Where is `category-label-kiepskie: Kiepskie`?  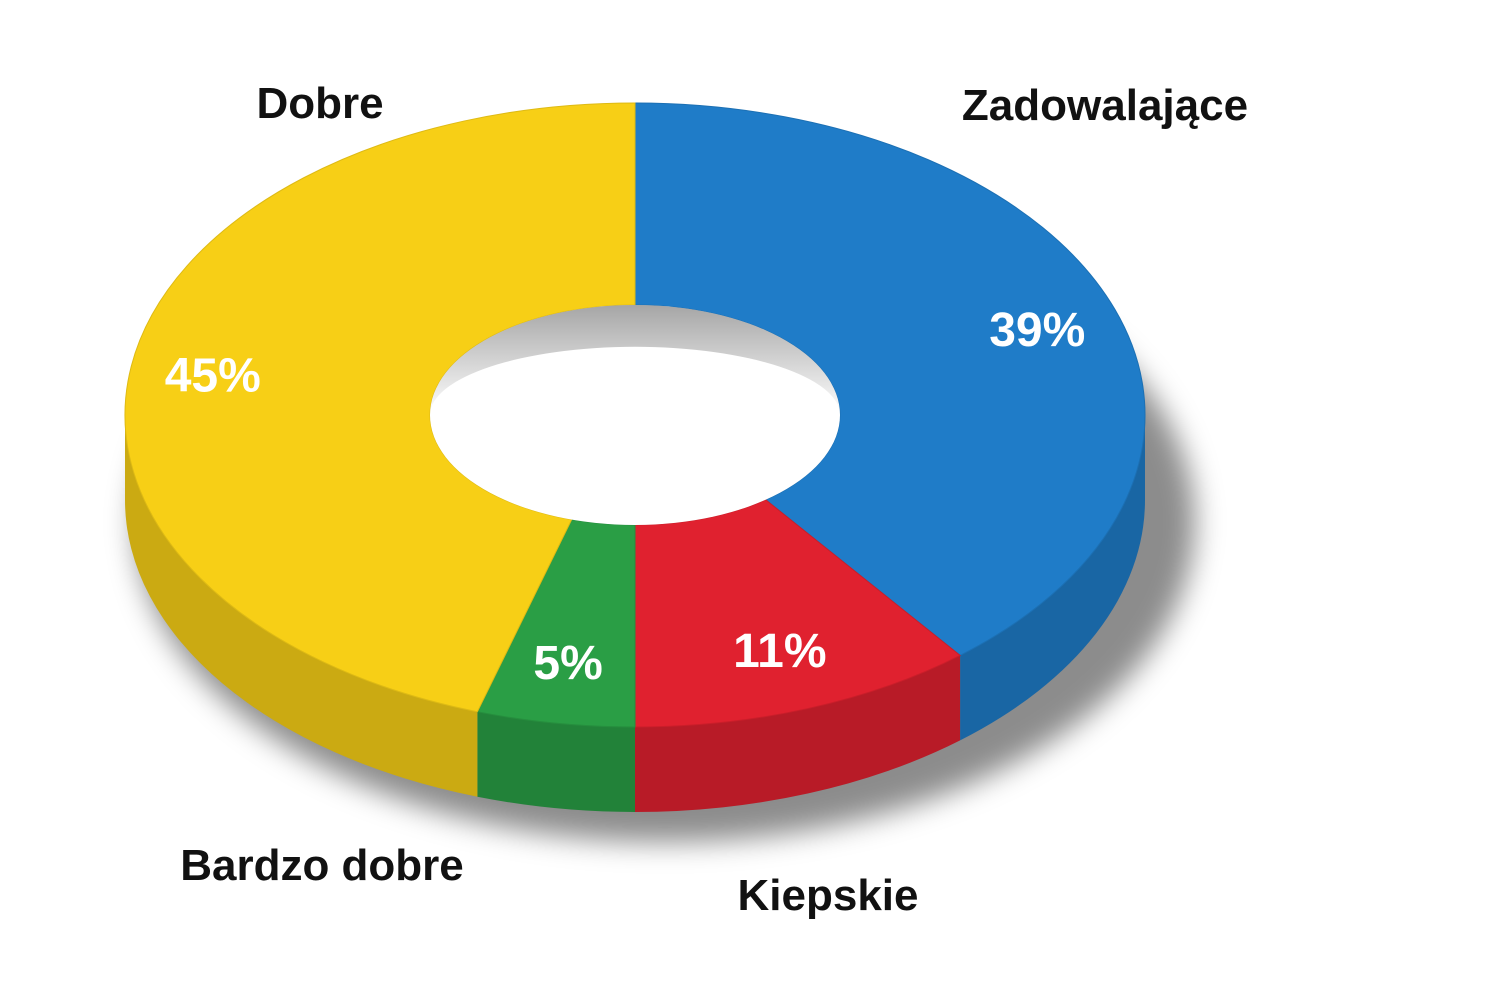 category-label-kiepskie: Kiepskie is located at coordinates (828, 895).